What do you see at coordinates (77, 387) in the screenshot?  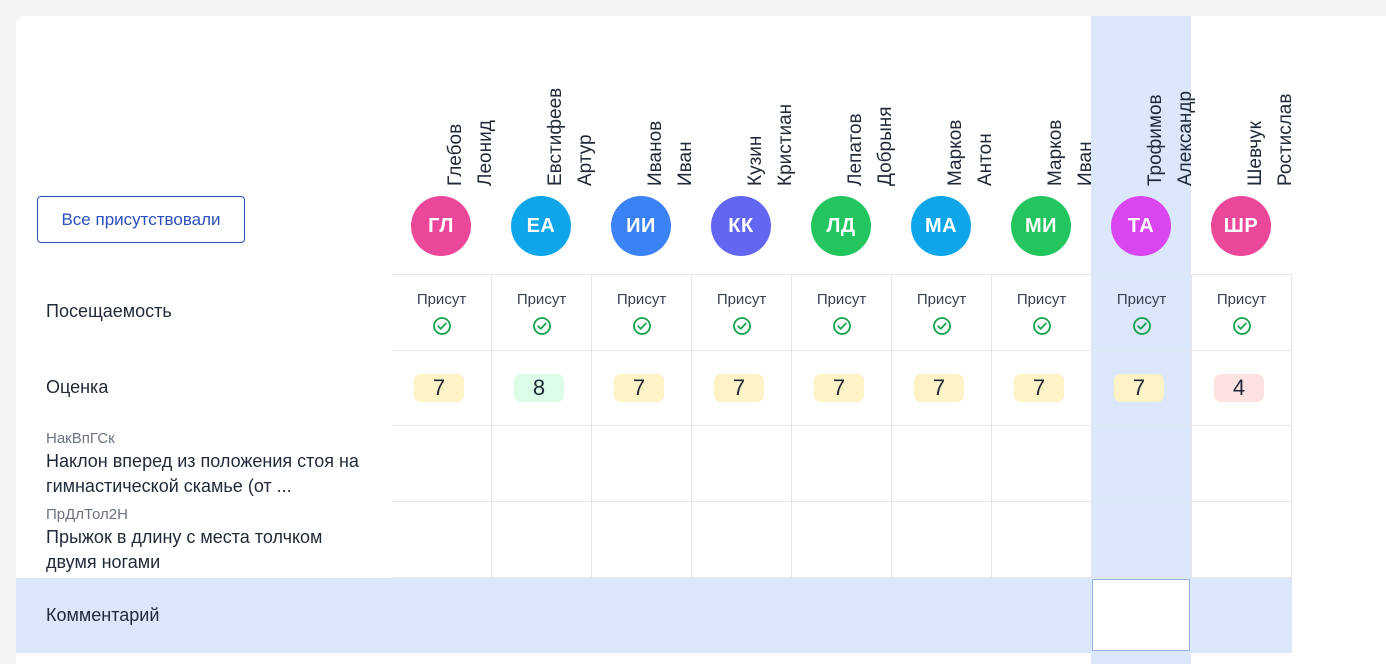 I see `grade-row-label: Оценка` at bounding box center [77, 387].